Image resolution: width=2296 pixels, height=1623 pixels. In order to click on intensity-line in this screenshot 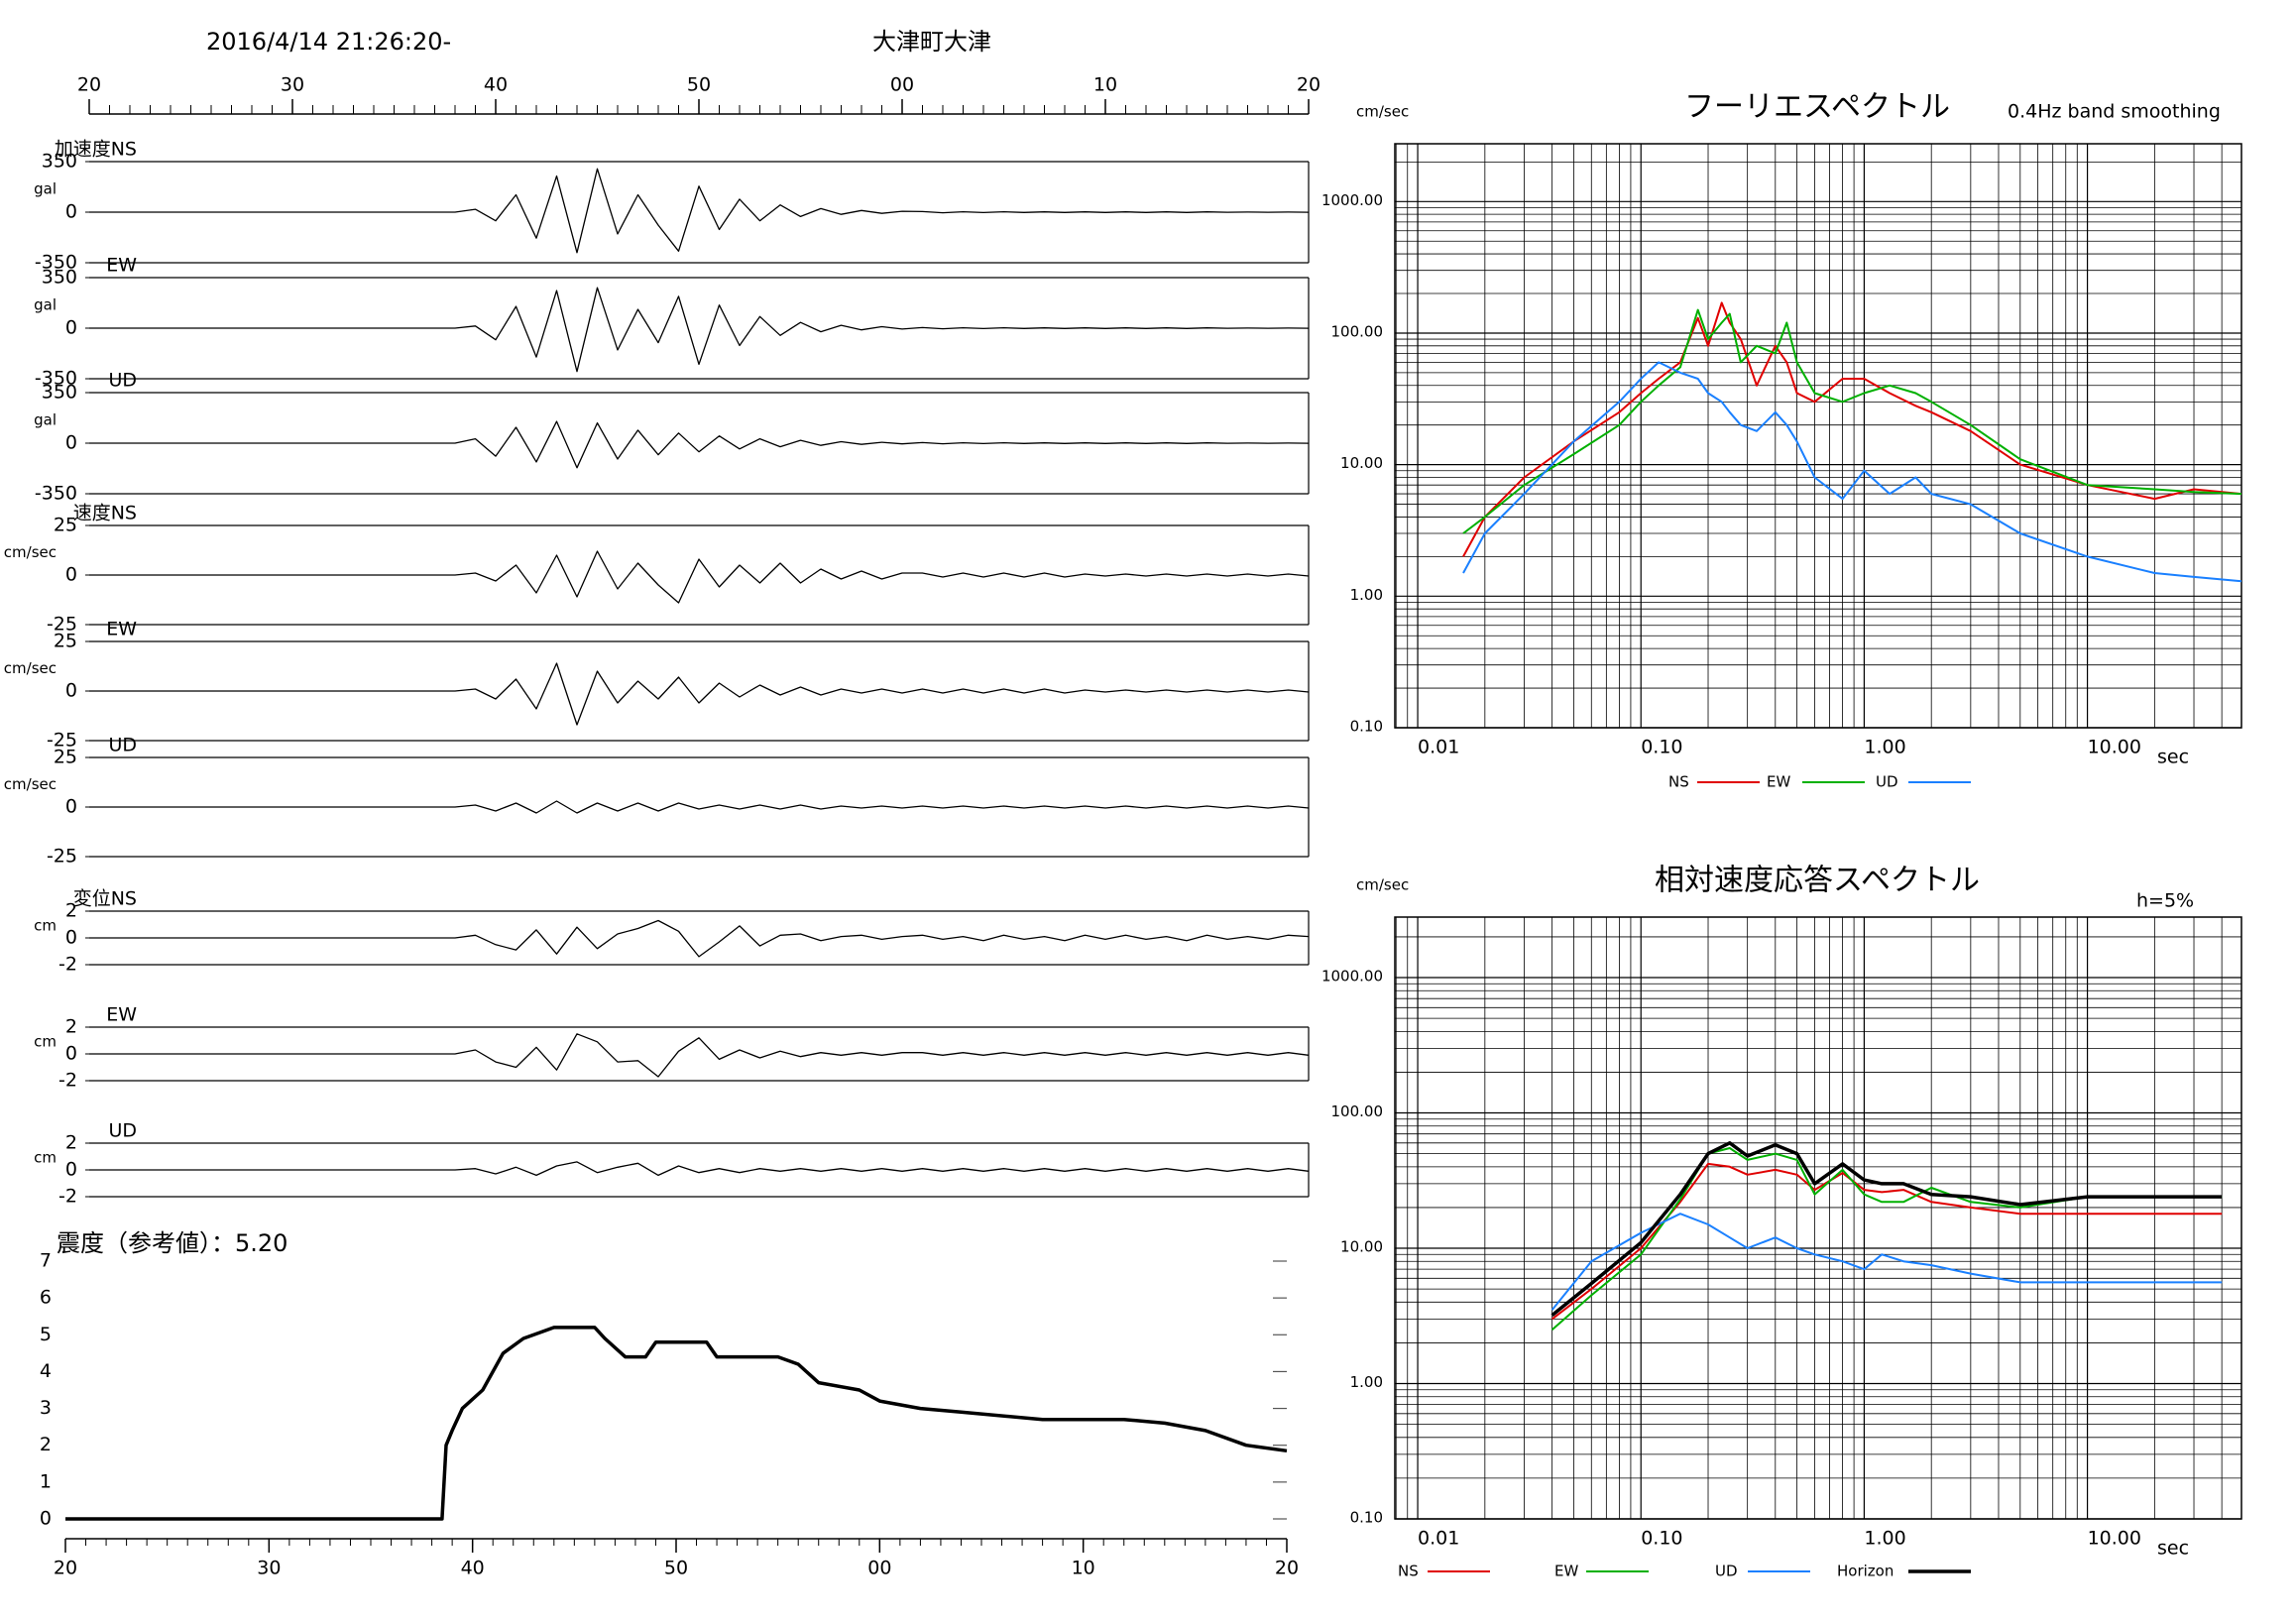, I will do `click(677, 1423)`.